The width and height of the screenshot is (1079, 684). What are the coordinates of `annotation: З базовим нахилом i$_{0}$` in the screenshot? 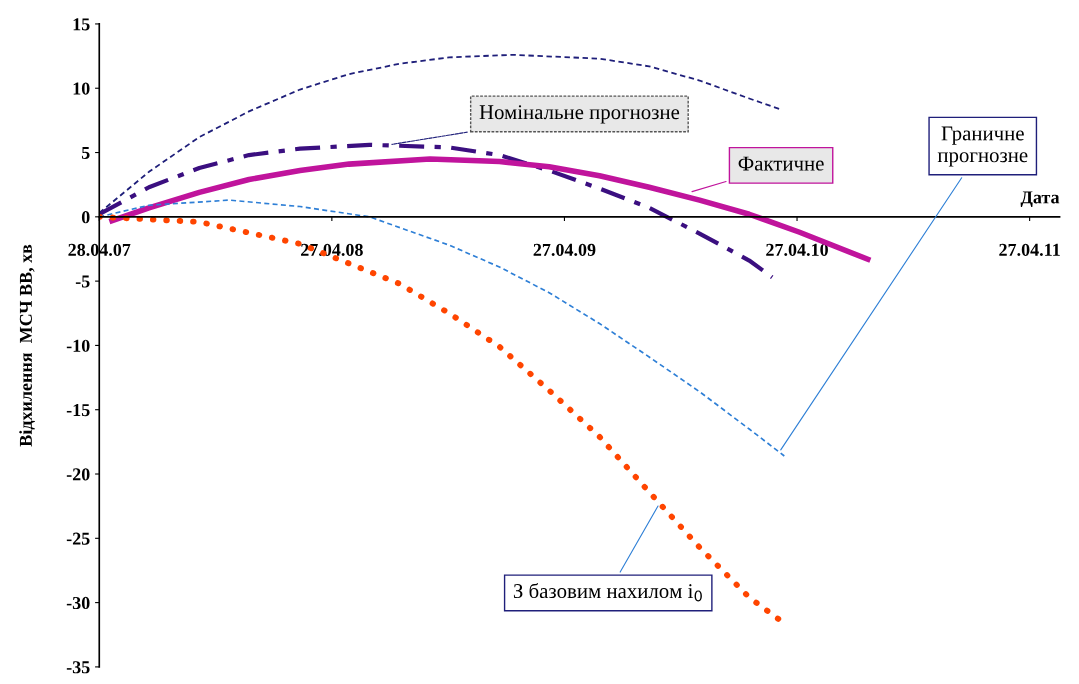 It's located at (607, 592).